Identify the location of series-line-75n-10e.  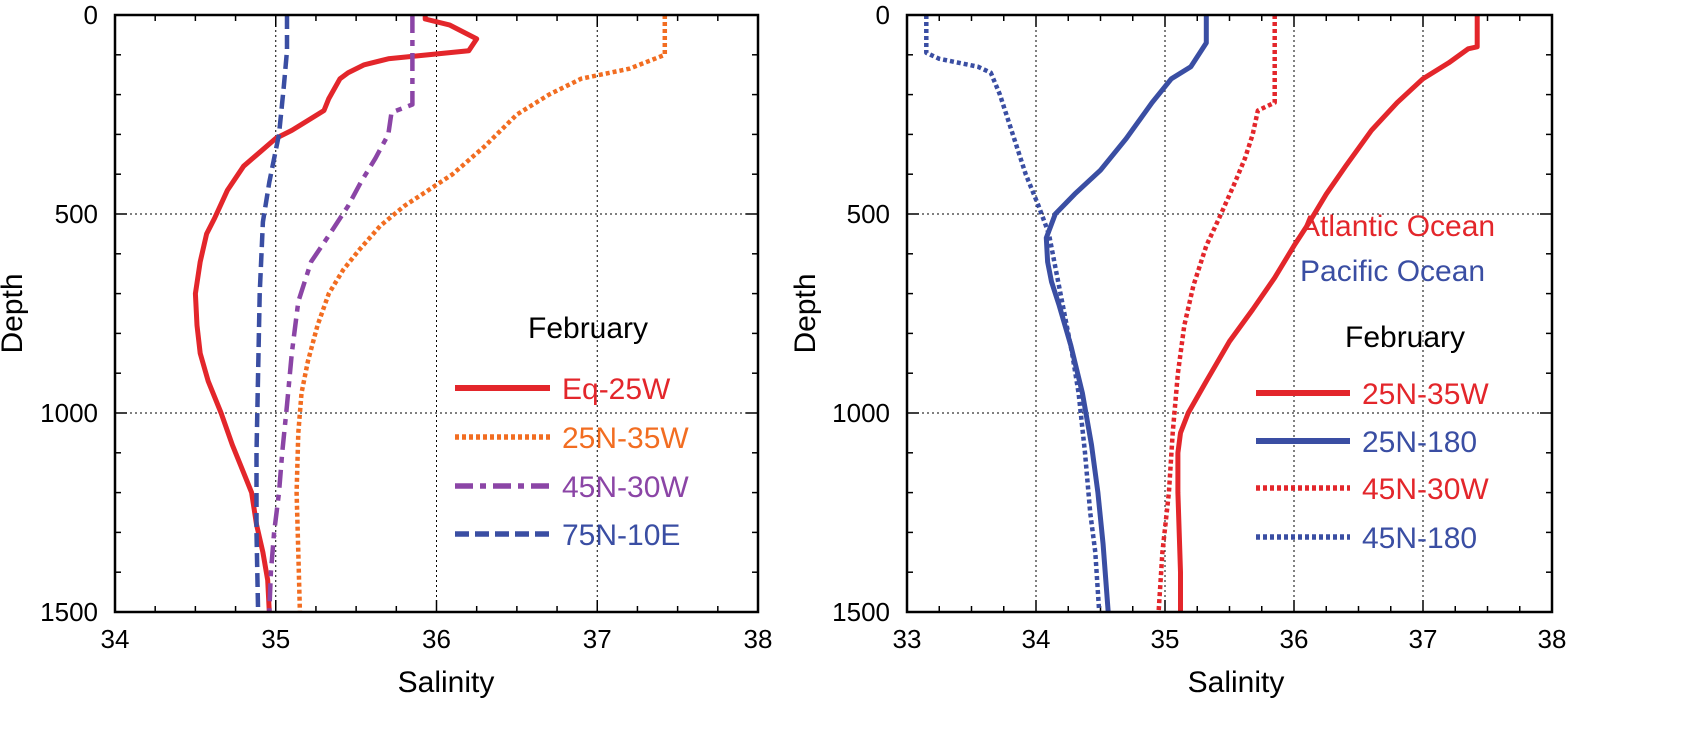
(272, 314).